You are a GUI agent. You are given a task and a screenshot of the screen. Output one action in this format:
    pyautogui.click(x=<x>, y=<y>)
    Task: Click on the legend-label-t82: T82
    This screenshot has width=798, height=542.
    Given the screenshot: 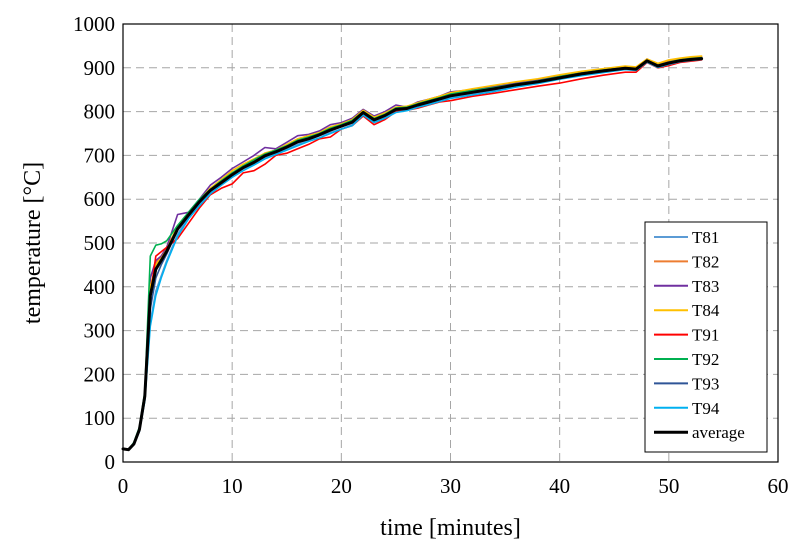 What is the action you would take?
    pyautogui.click(x=705, y=261)
    